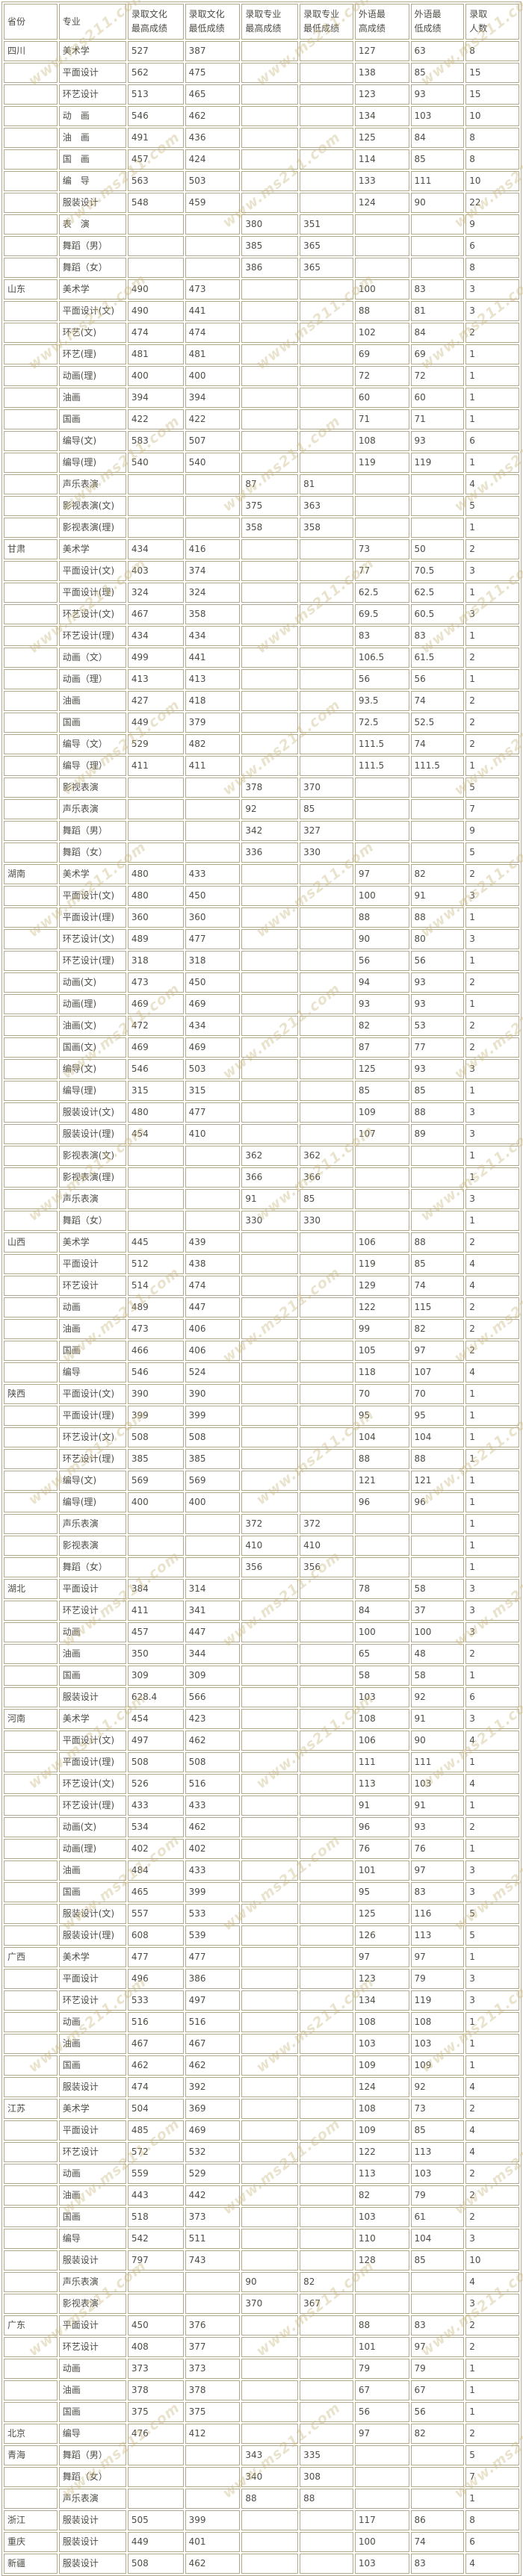 This screenshot has height=2576, width=523. What do you see at coordinates (381, 2260) in the screenshot?
I see `foreign-max-cell: 128` at bounding box center [381, 2260].